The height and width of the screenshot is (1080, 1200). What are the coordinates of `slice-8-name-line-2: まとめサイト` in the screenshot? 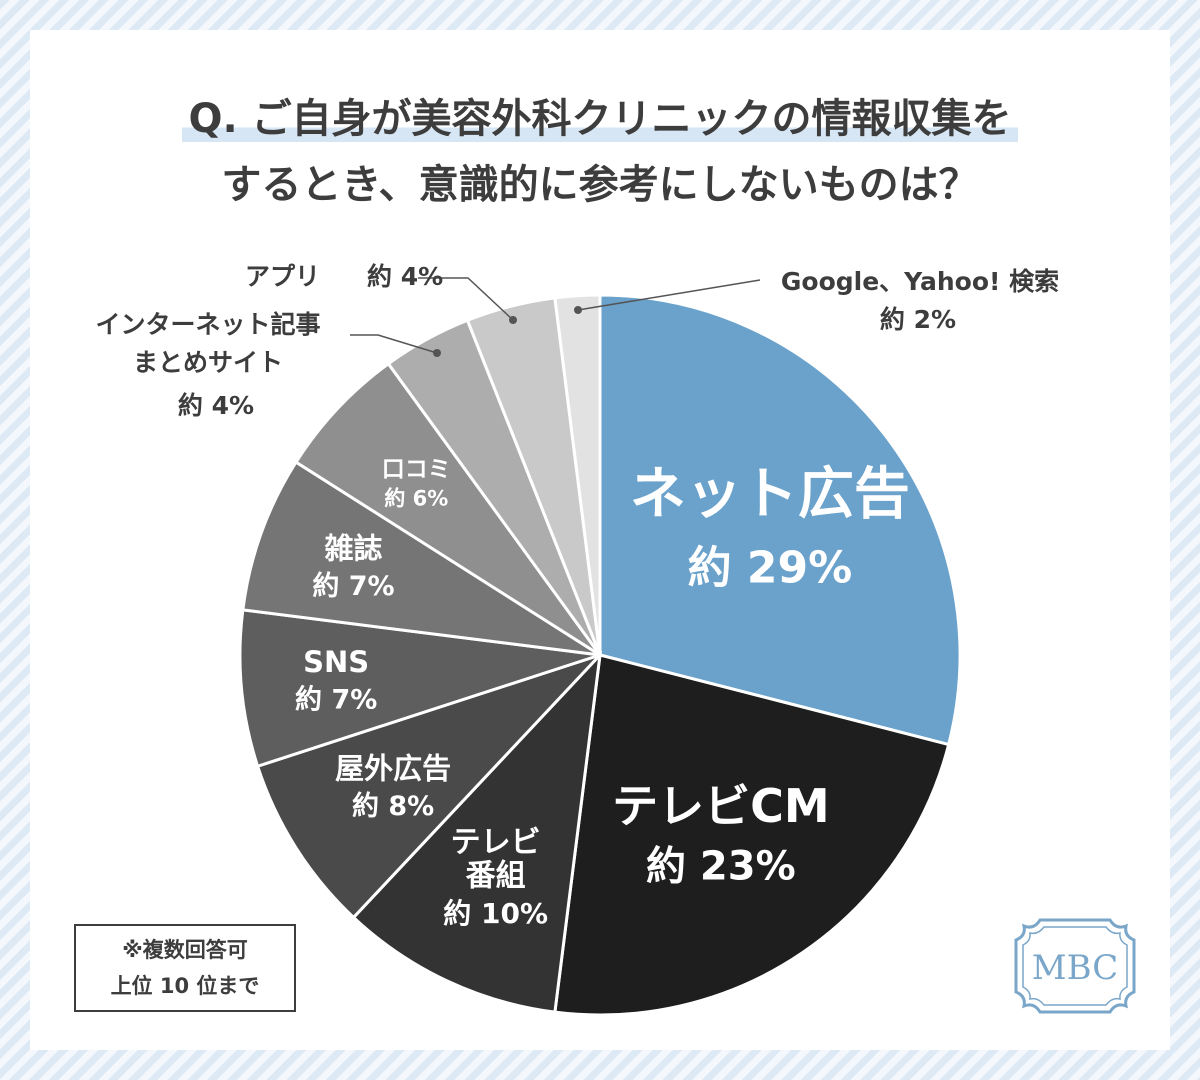 It's located at (208, 362).